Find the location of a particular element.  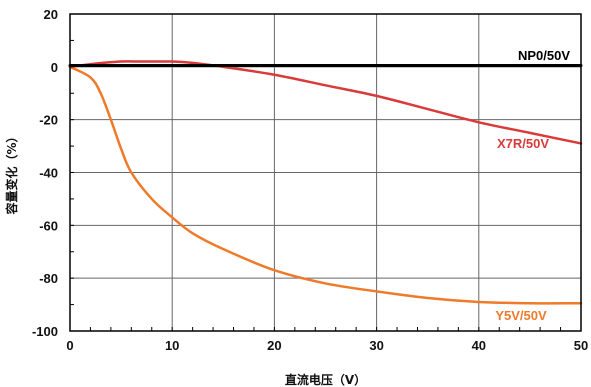

series-label-y5v-50v: Y5V/50V is located at coordinates (521, 315).